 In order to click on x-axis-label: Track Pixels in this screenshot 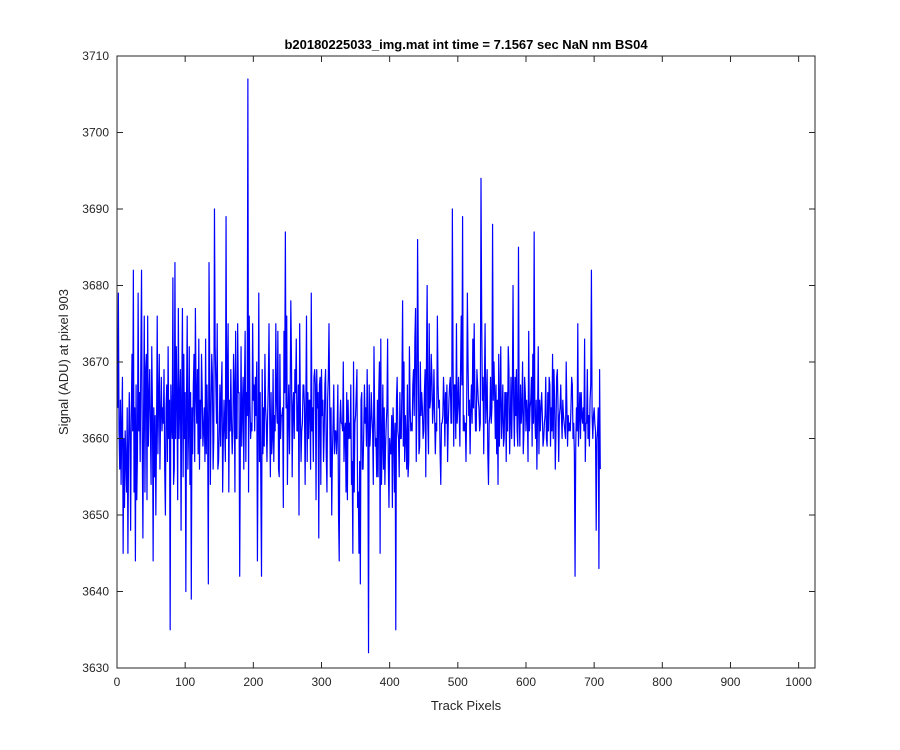, I will do `click(466, 705)`.